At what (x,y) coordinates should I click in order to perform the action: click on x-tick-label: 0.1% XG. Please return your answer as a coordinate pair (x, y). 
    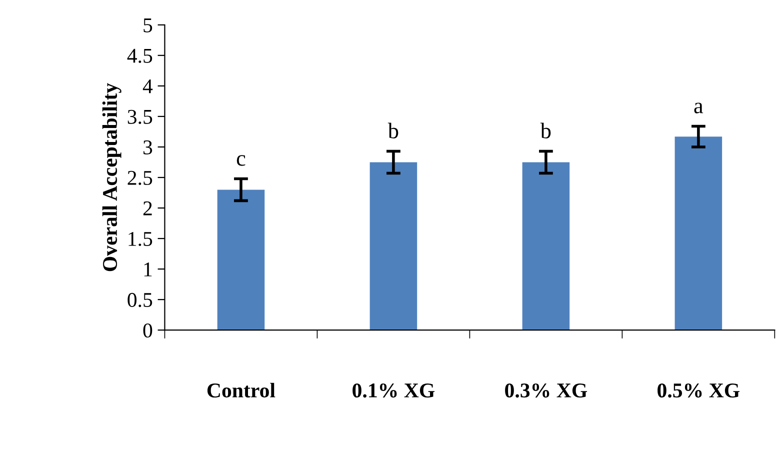
    Looking at the image, I should click on (393, 390).